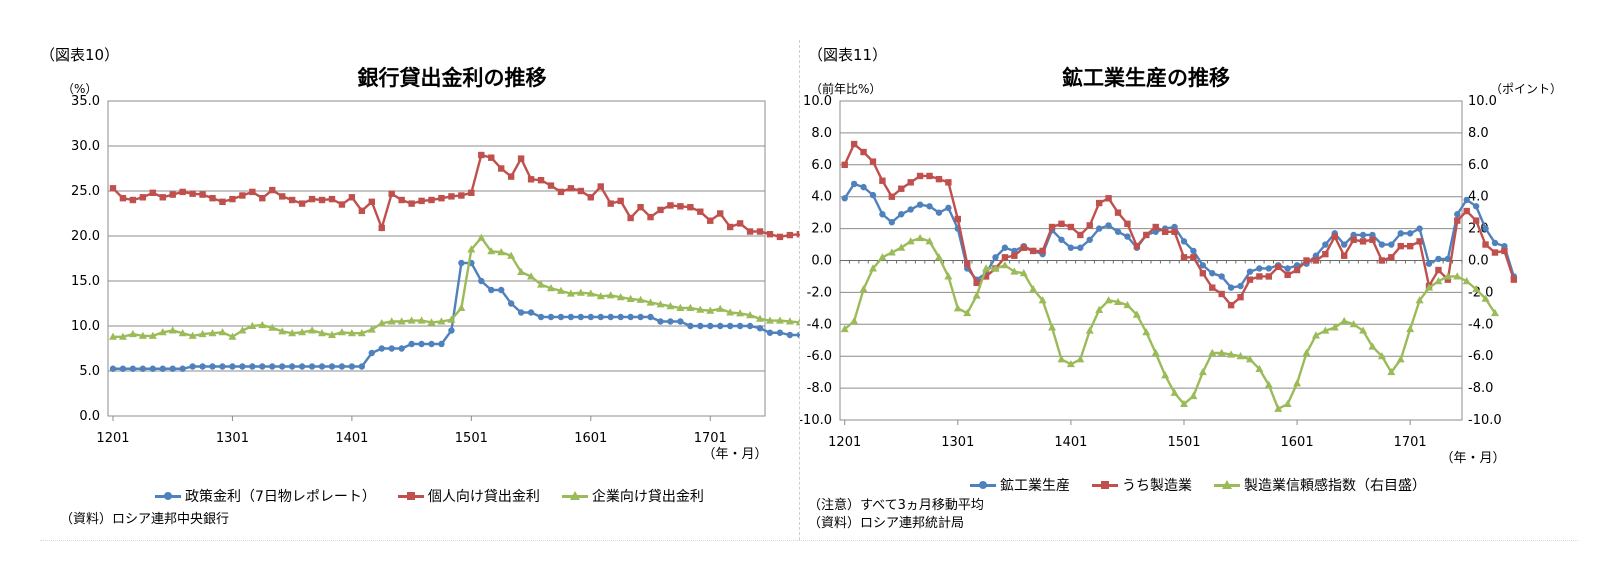  What do you see at coordinates (1478, 133) in the screenshot?
I see `y2-tick-label: 8.0` at bounding box center [1478, 133].